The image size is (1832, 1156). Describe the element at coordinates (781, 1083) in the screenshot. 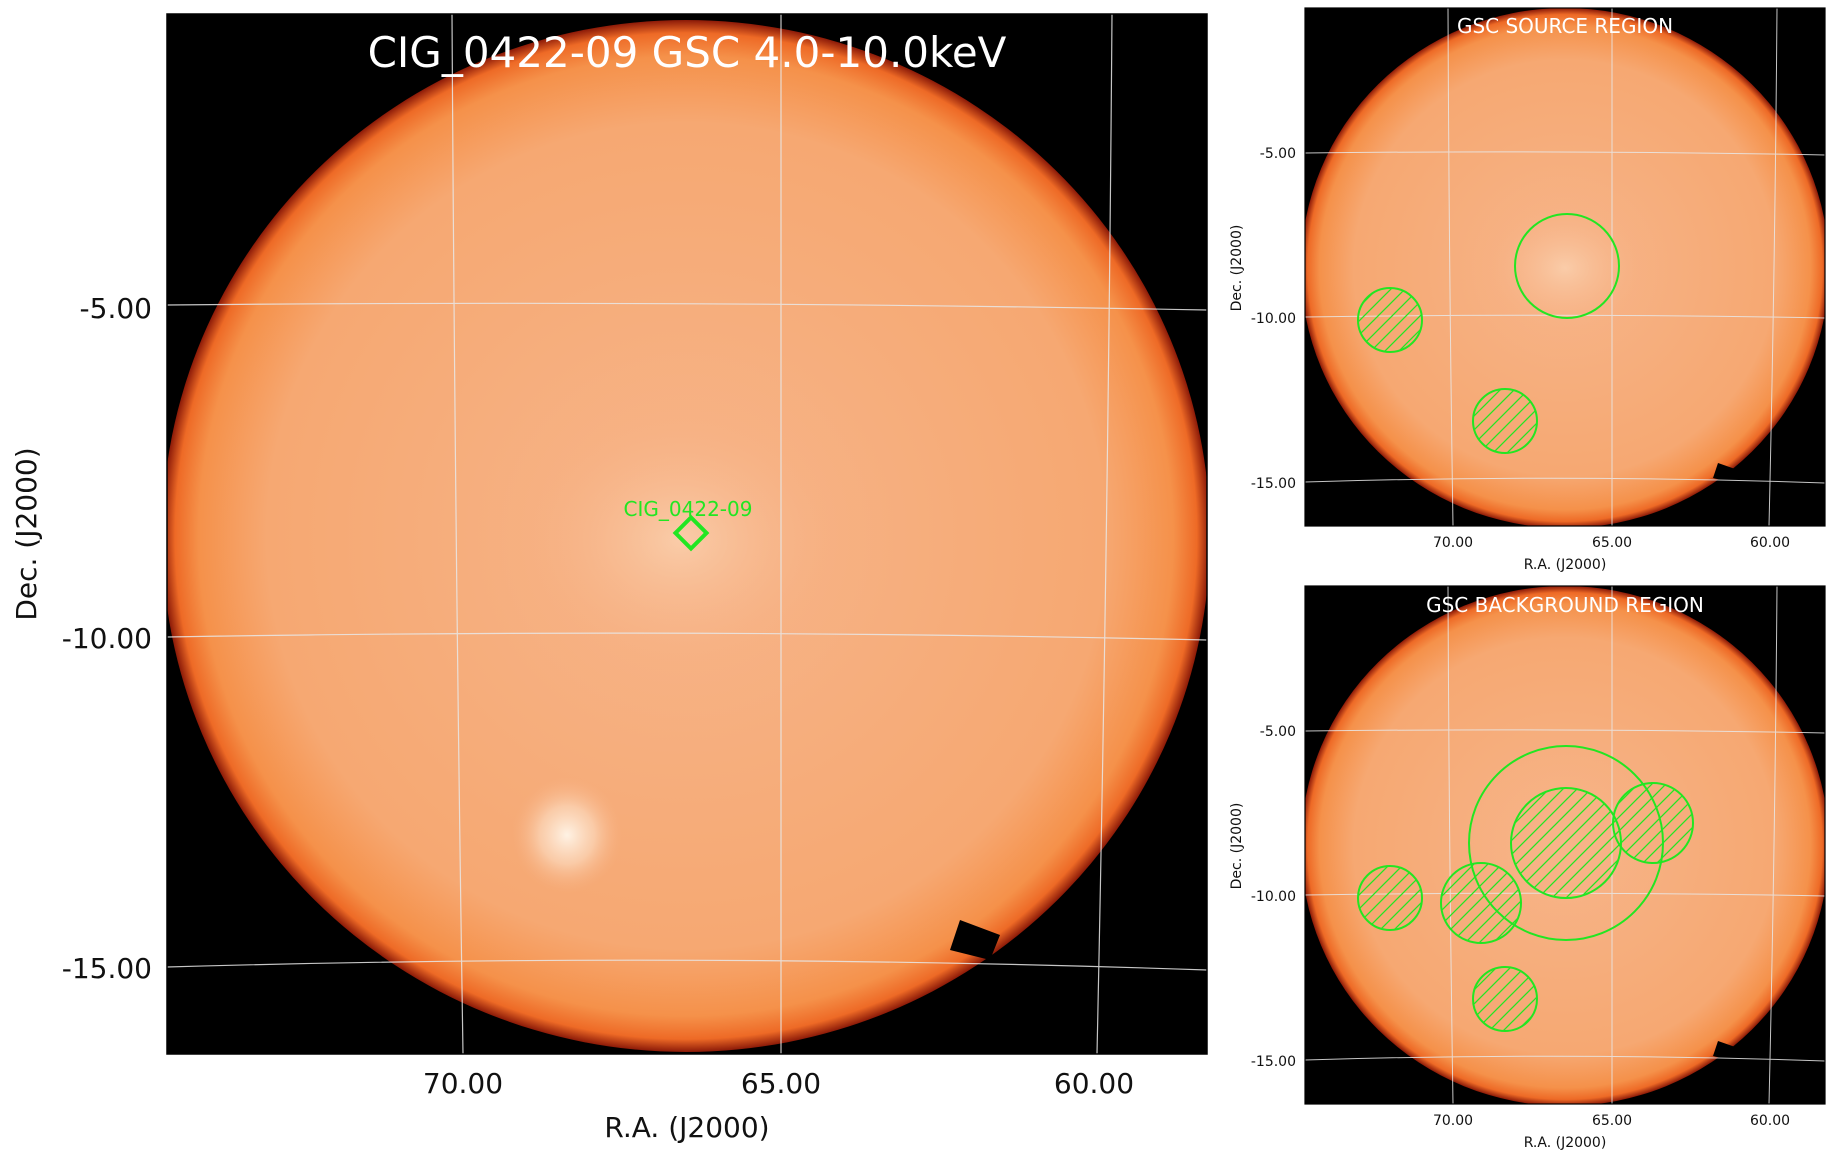

I see `main-xtick-65: 65.00` at that location.